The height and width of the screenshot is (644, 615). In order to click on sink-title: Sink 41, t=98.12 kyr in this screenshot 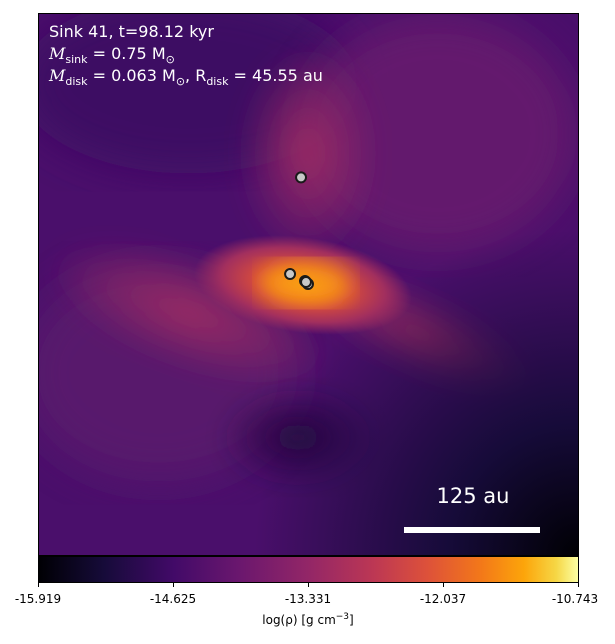, I will do `click(131, 31)`.